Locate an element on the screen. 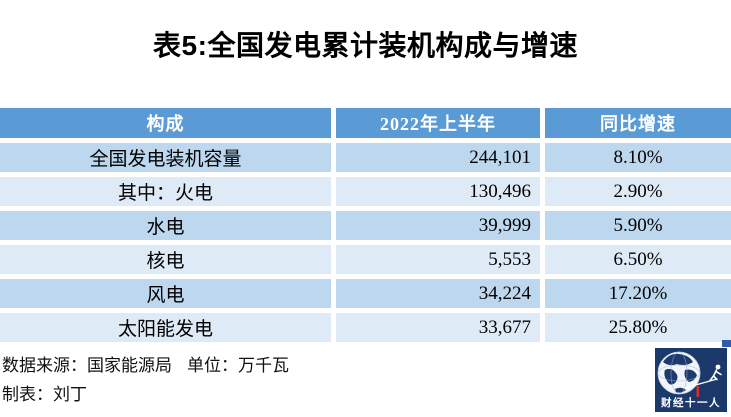 The image size is (731, 417). table-row: 风电 34,224 17.20% is located at coordinates (365, 293).